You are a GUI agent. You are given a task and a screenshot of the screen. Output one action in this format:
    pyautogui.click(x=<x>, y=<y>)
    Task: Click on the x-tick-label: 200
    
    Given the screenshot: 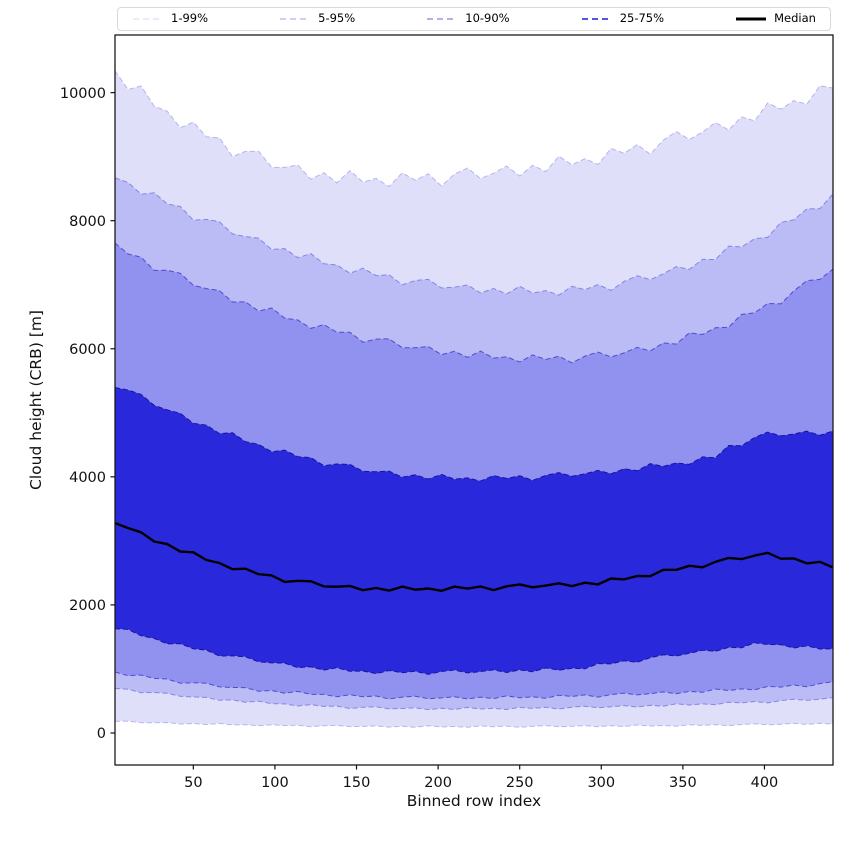 What is the action you would take?
    pyautogui.click(x=438, y=783)
    